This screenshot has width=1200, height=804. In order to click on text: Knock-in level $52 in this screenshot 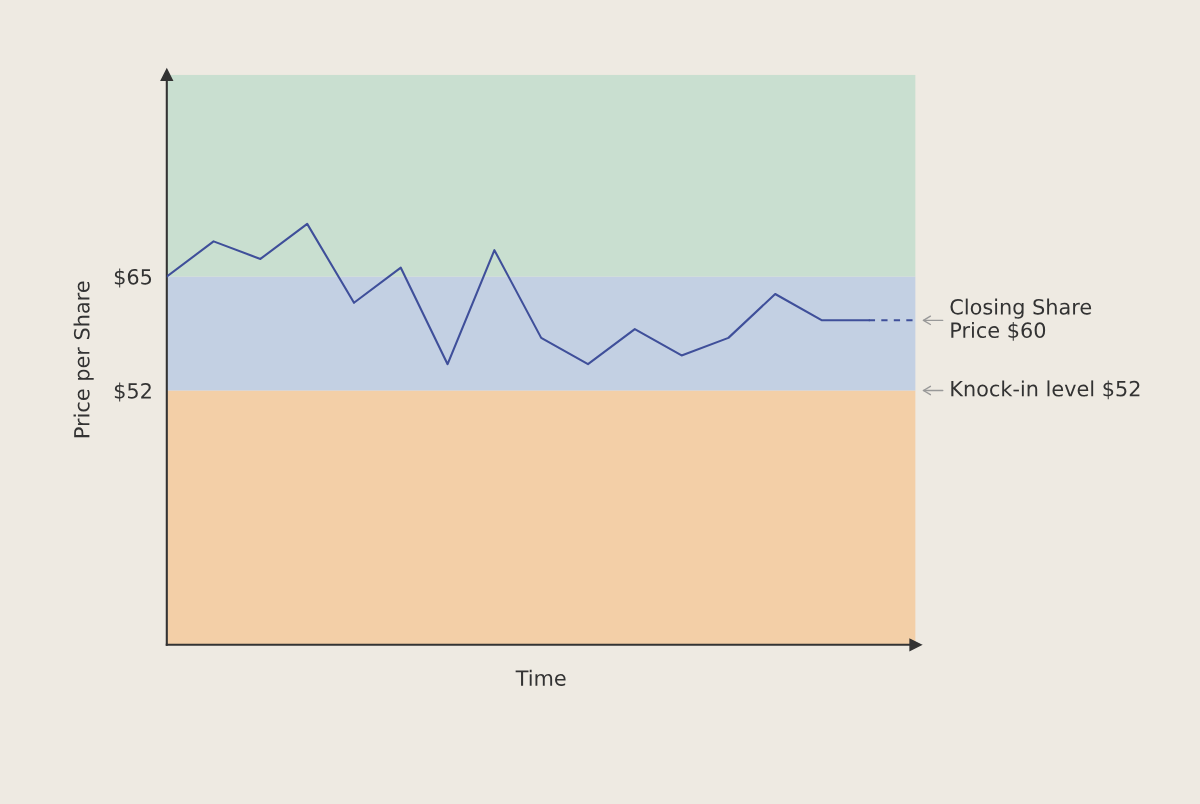, I will do `click(1045, 390)`.